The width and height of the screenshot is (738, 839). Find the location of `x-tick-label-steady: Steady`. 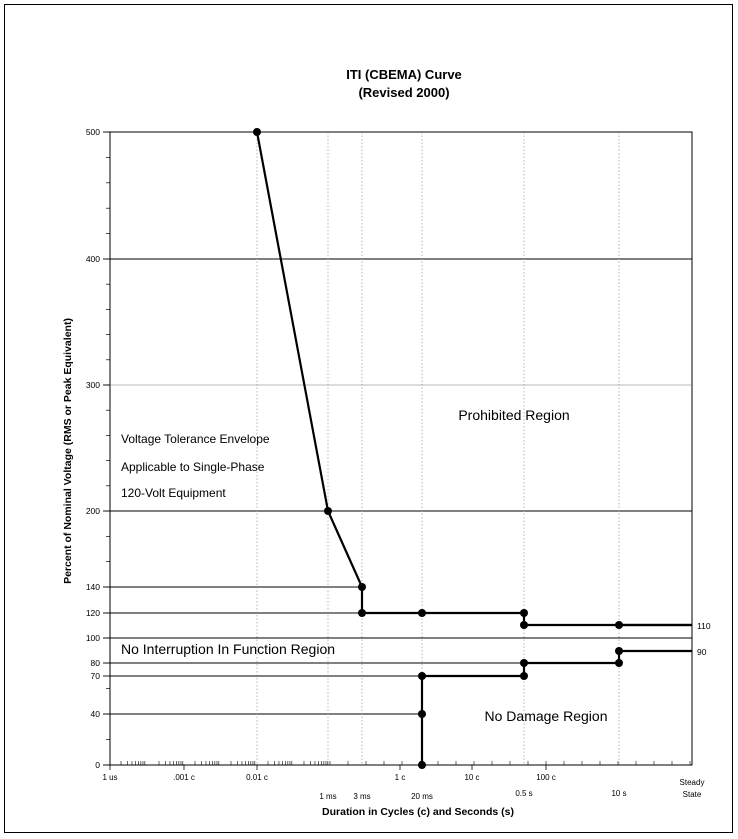

x-tick-label-steady: Steady is located at coordinates (692, 782).